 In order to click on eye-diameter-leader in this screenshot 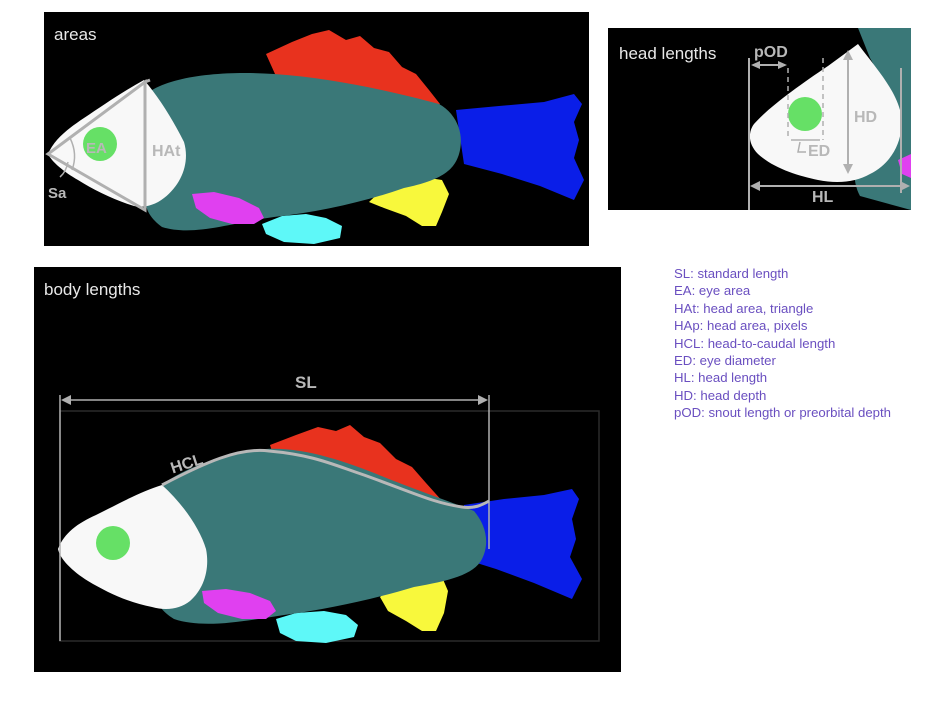, I will do `click(801, 147)`.